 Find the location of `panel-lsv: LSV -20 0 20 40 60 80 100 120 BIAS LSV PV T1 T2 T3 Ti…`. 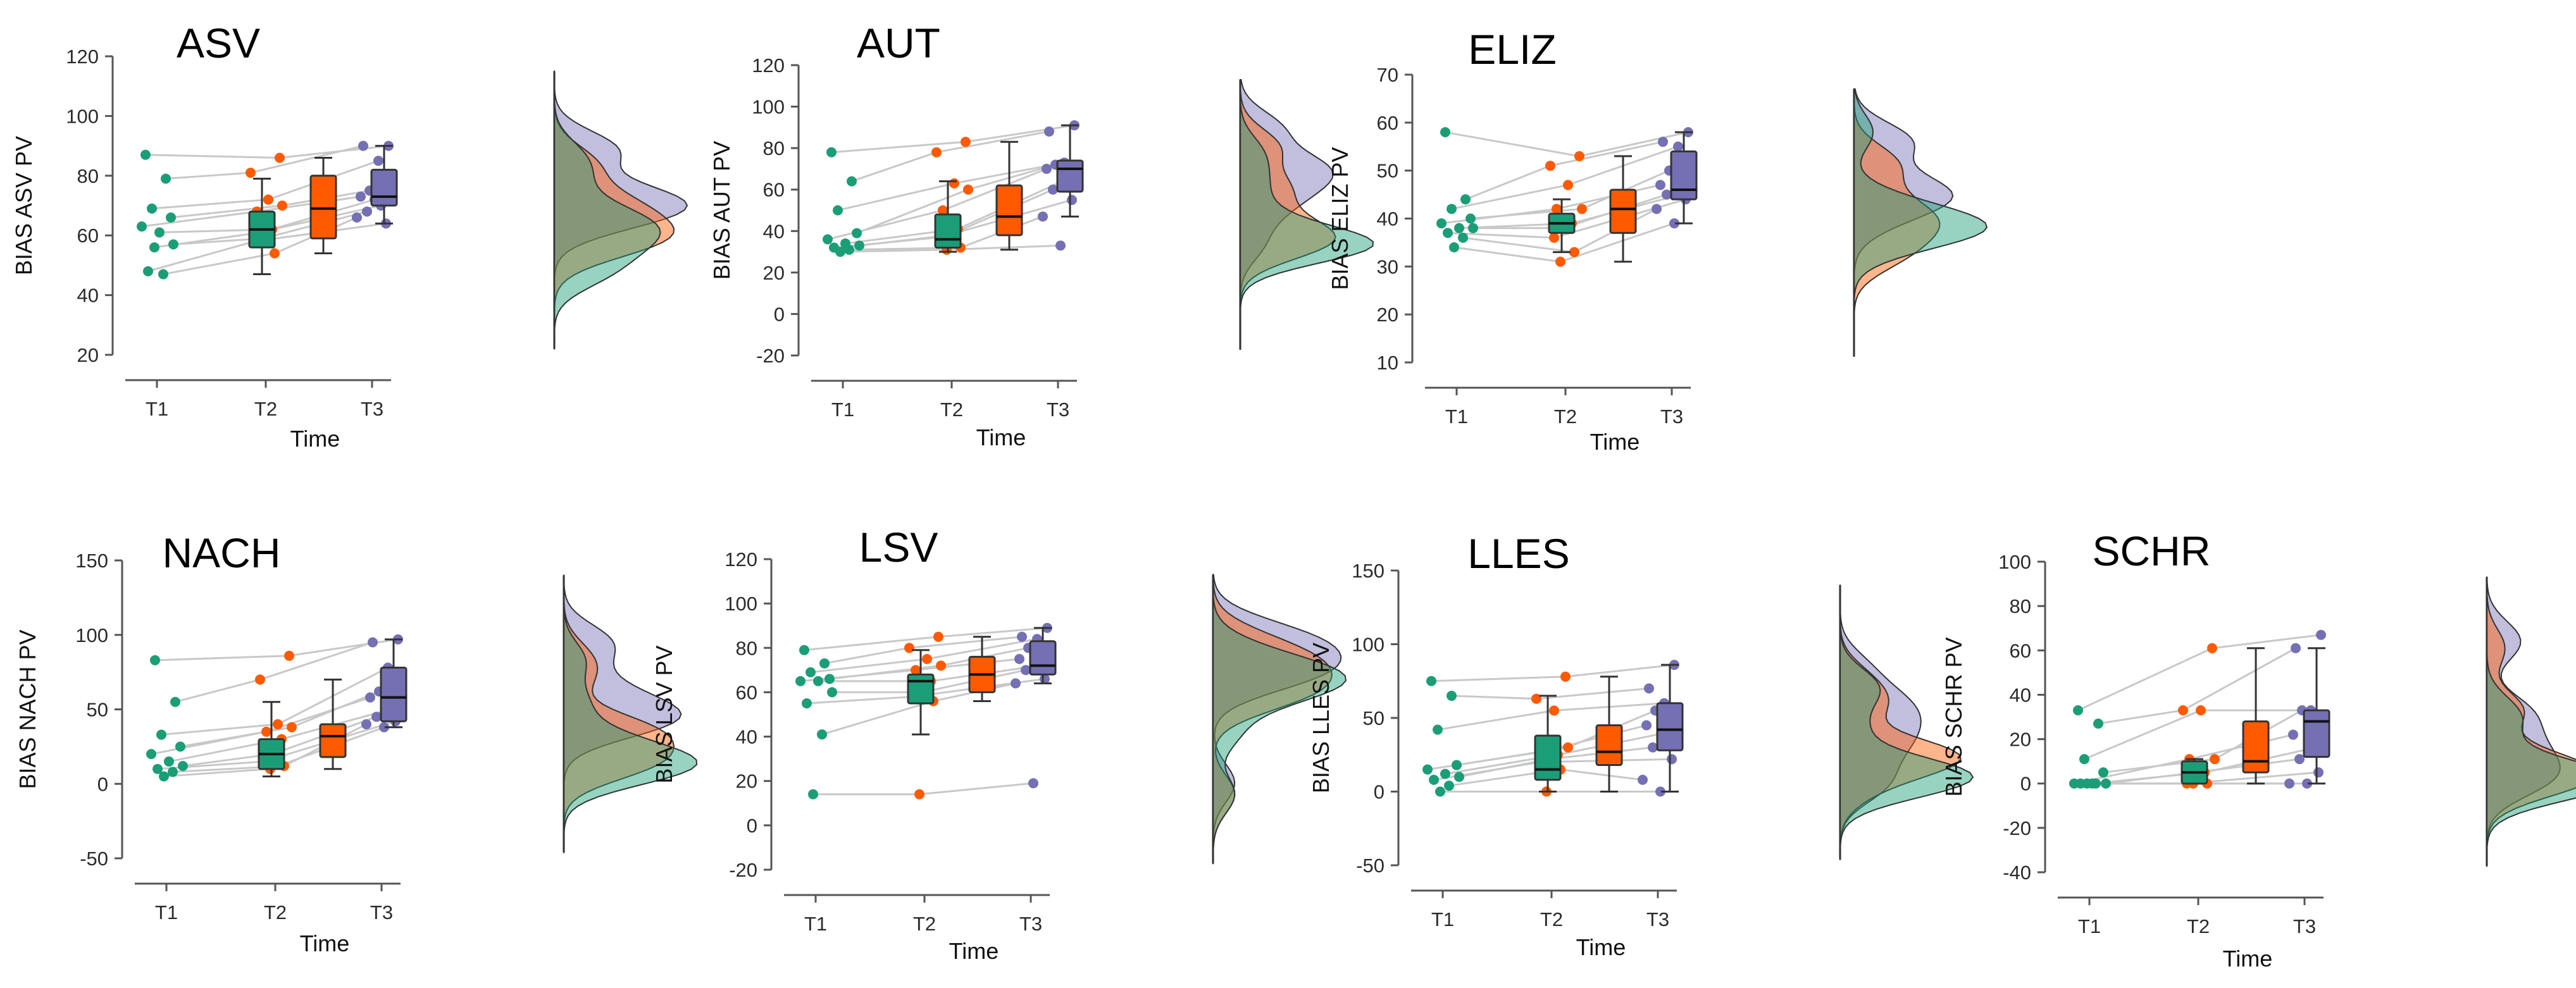

panel-lsv: LSV -20 0 20 40 60 80 100 120 BIAS LSV PV T1 T2 T3 Ti… is located at coordinates (999, 744).